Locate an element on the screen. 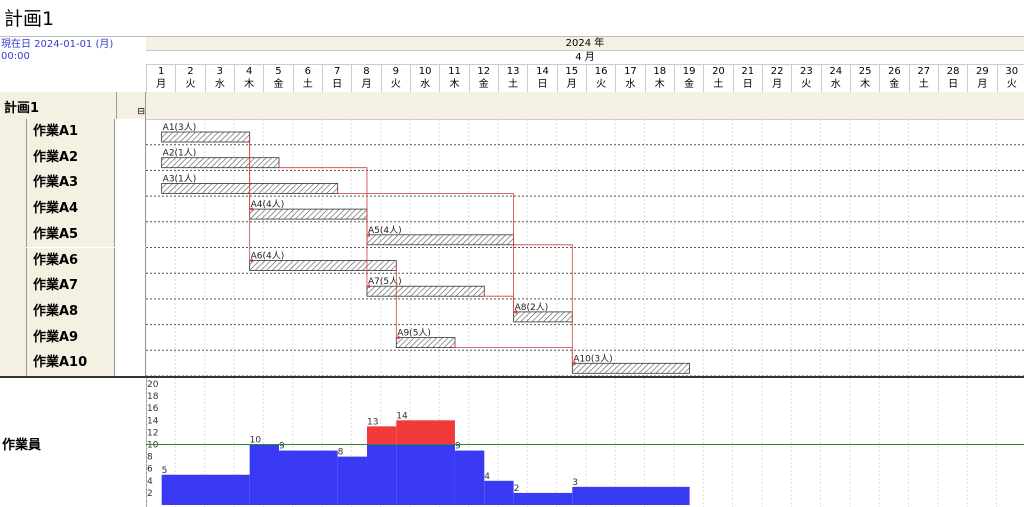 The height and width of the screenshot is (507, 1024). day-column-header: 27 土 is located at coordinates (923, 79).